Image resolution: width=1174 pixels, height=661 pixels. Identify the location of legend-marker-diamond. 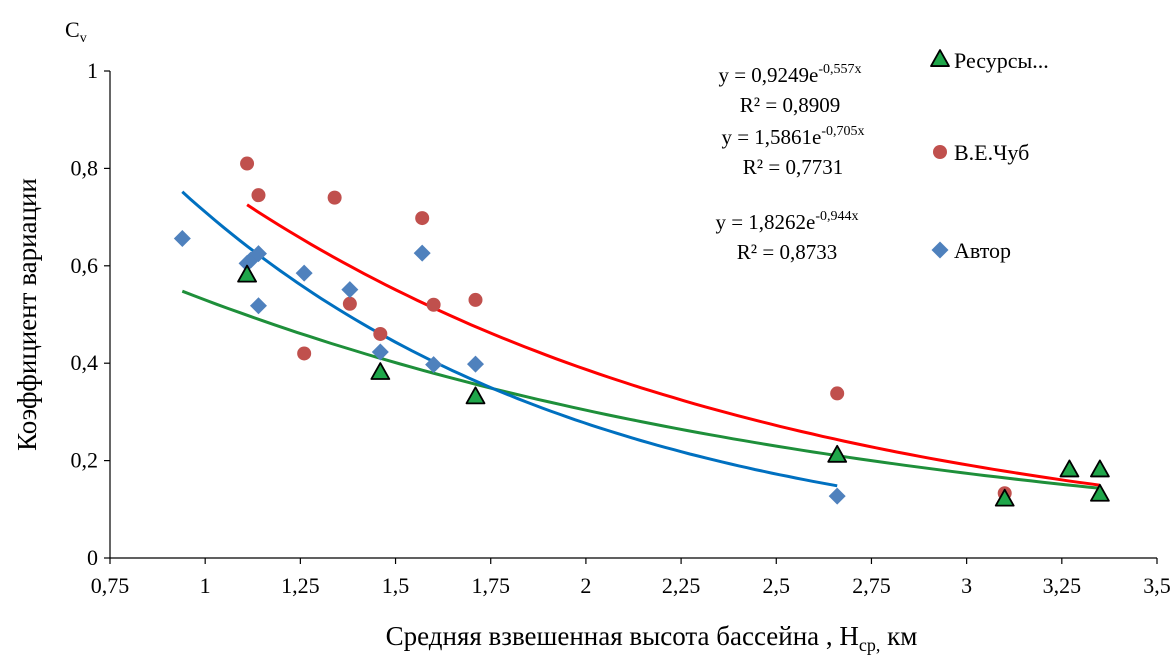
(940, 250).